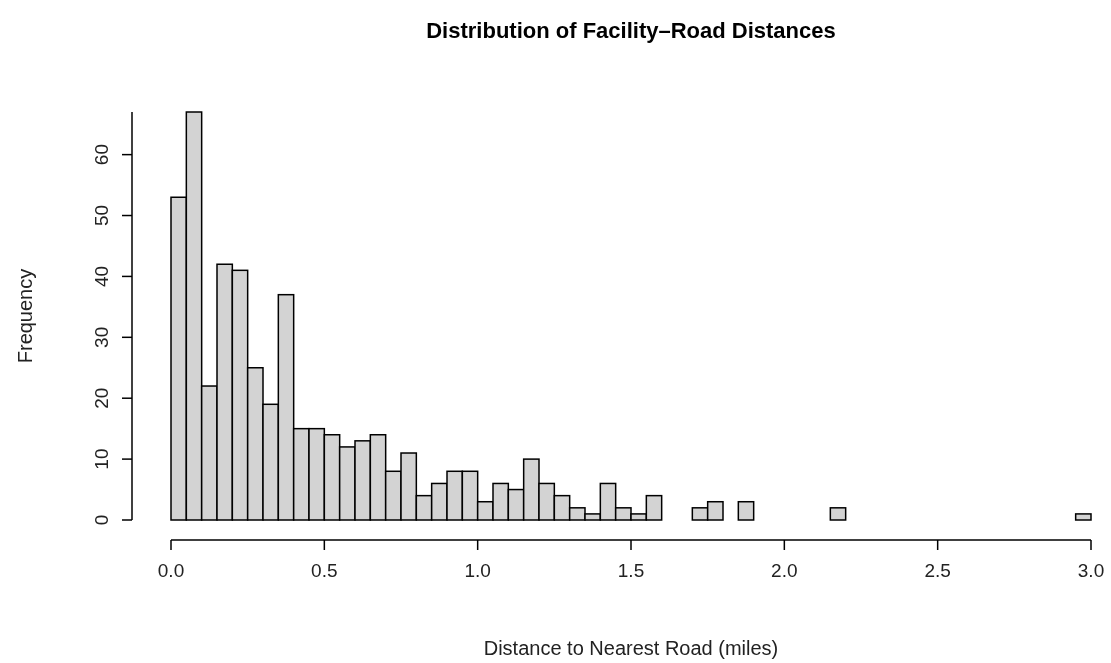 The height and width of the screenshot is (663, 1111). Describe the element at coordinates (937, 570) in the screenshot. I see `x-tick-label: 2.5` at that location.